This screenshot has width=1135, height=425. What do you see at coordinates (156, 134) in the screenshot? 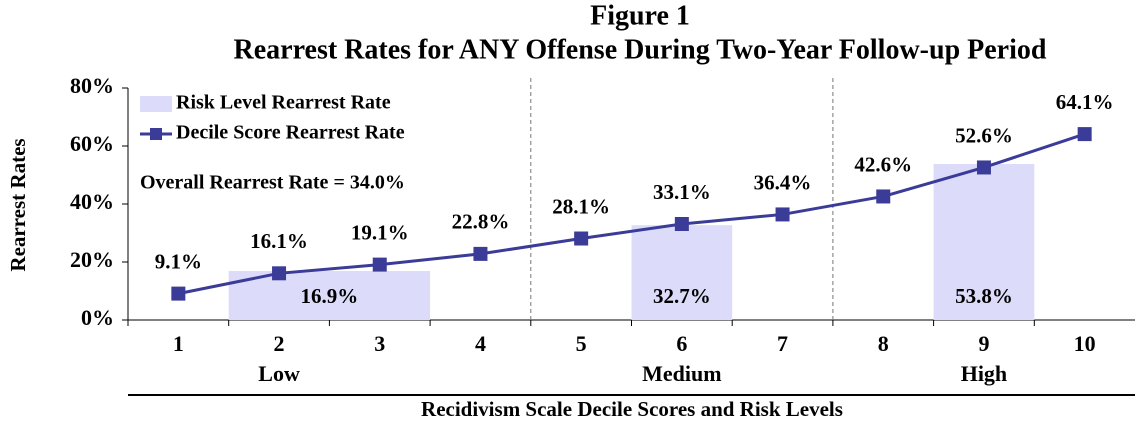
I see `legend-marker` at bounding box center [156, 134].